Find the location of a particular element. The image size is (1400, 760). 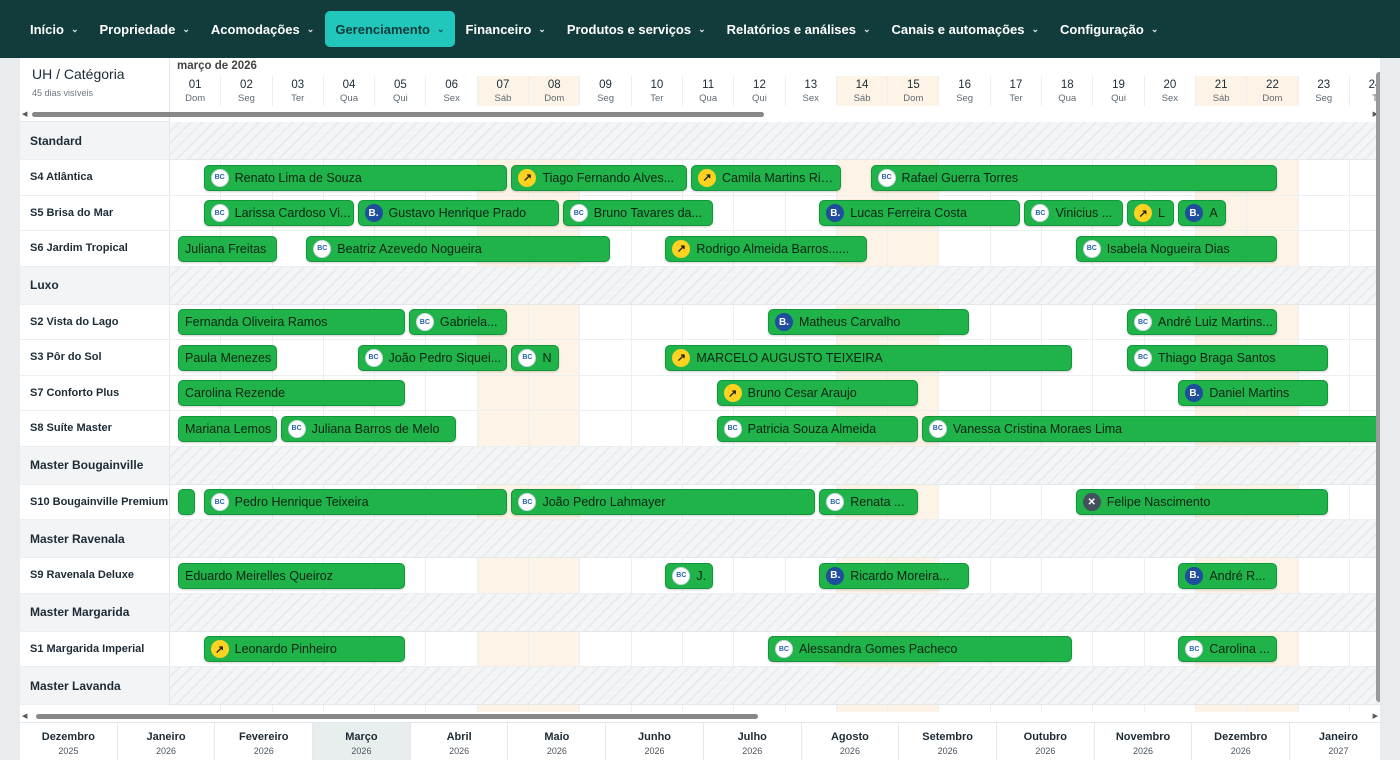

day-header-cell: 01 Dom is located at coordinates (196, 91).